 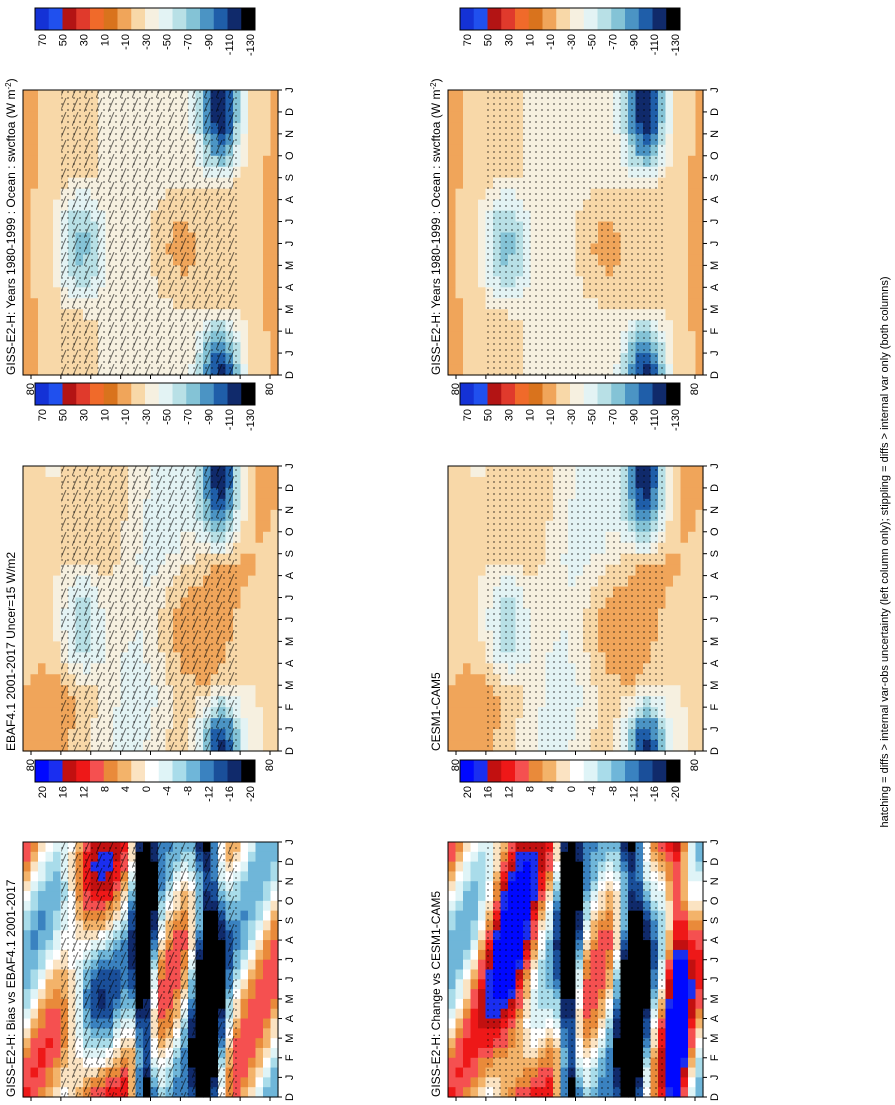 What do you see at coordinates (290, 134) in the screenshot?
I see `month-tick-label: N` at bounding box center [290, 134].